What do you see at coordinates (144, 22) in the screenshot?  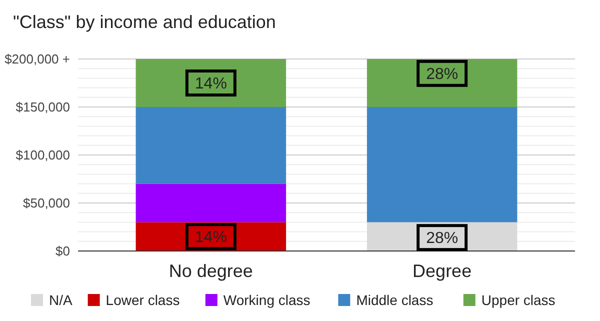 I see `chart-title: "Class" by income and education` at bounding box center [144, 22].